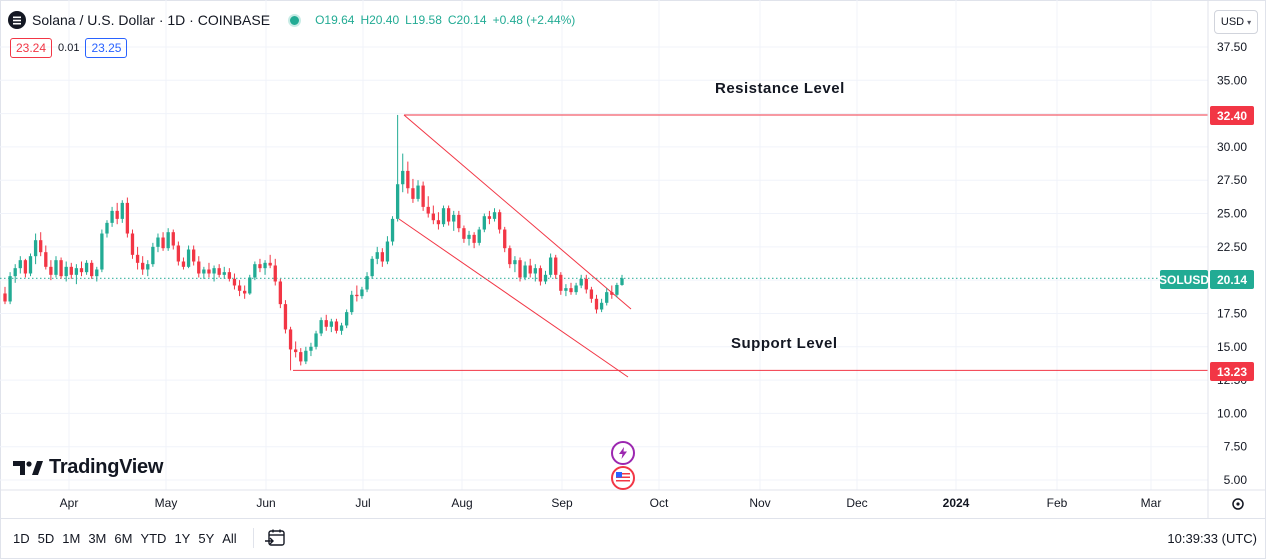 Image resolution: width=1266 pixels, height=559 pixels. I want to click on sell-price-button: 23.24, so click(31, 48).